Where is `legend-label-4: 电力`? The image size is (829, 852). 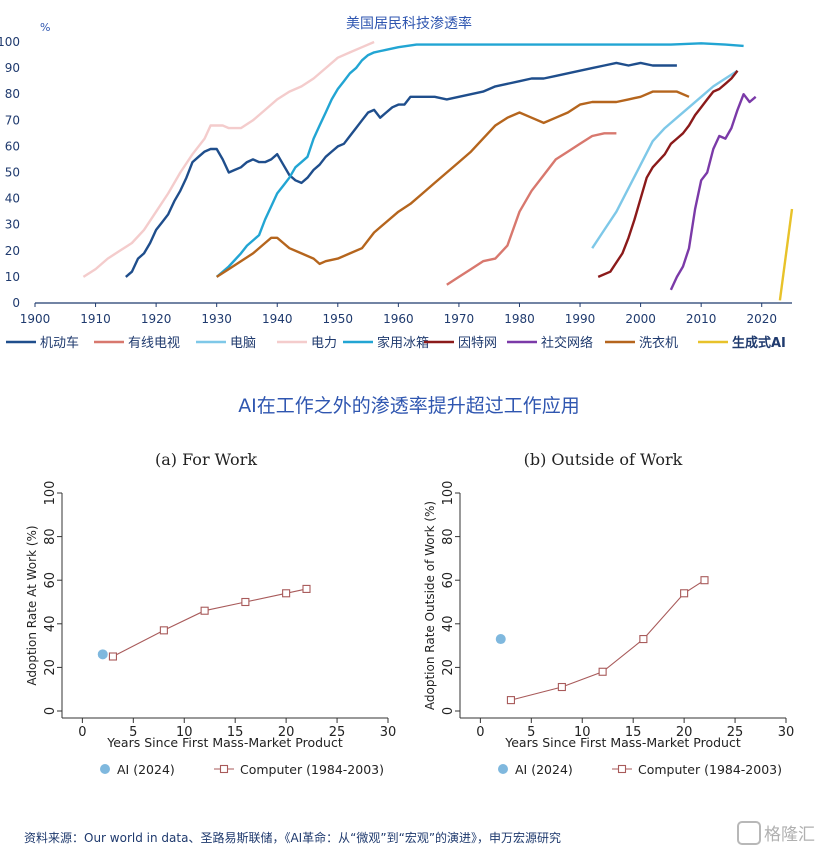
legend-label-4: 电力 is located at coordinates (324, 343).